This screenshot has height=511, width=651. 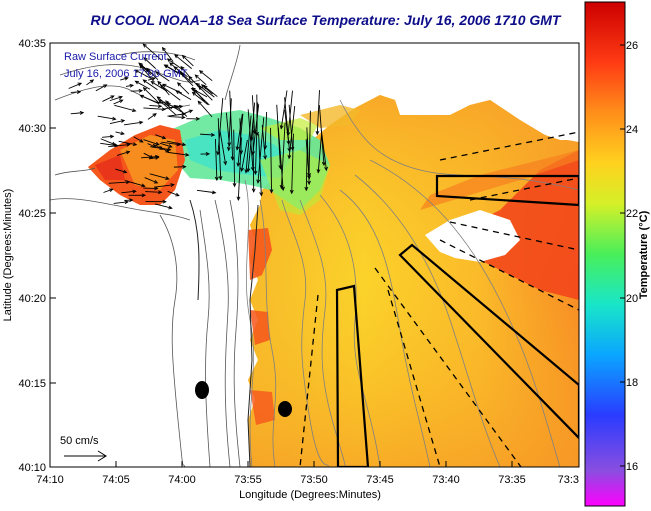 What do you see at coordinates (116, 480) in the screenshot?
I see `x-tick-label: 74:05` at bounding box center [116, 480].